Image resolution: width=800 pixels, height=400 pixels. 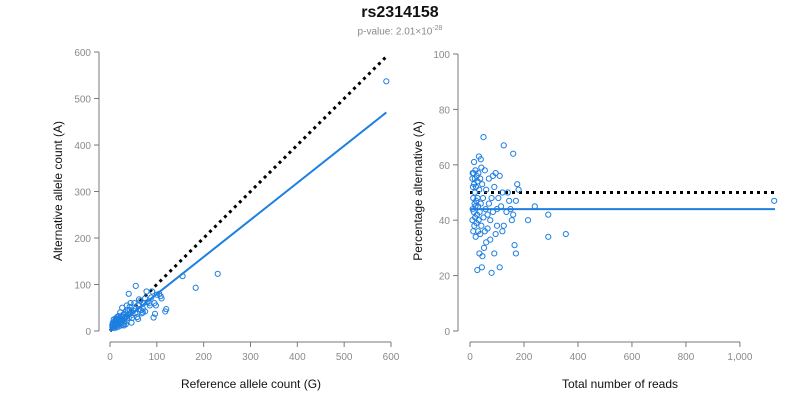 I want to click on chart-subtitle: p-value: 2.01×10-28, so click(x=400, y=31).